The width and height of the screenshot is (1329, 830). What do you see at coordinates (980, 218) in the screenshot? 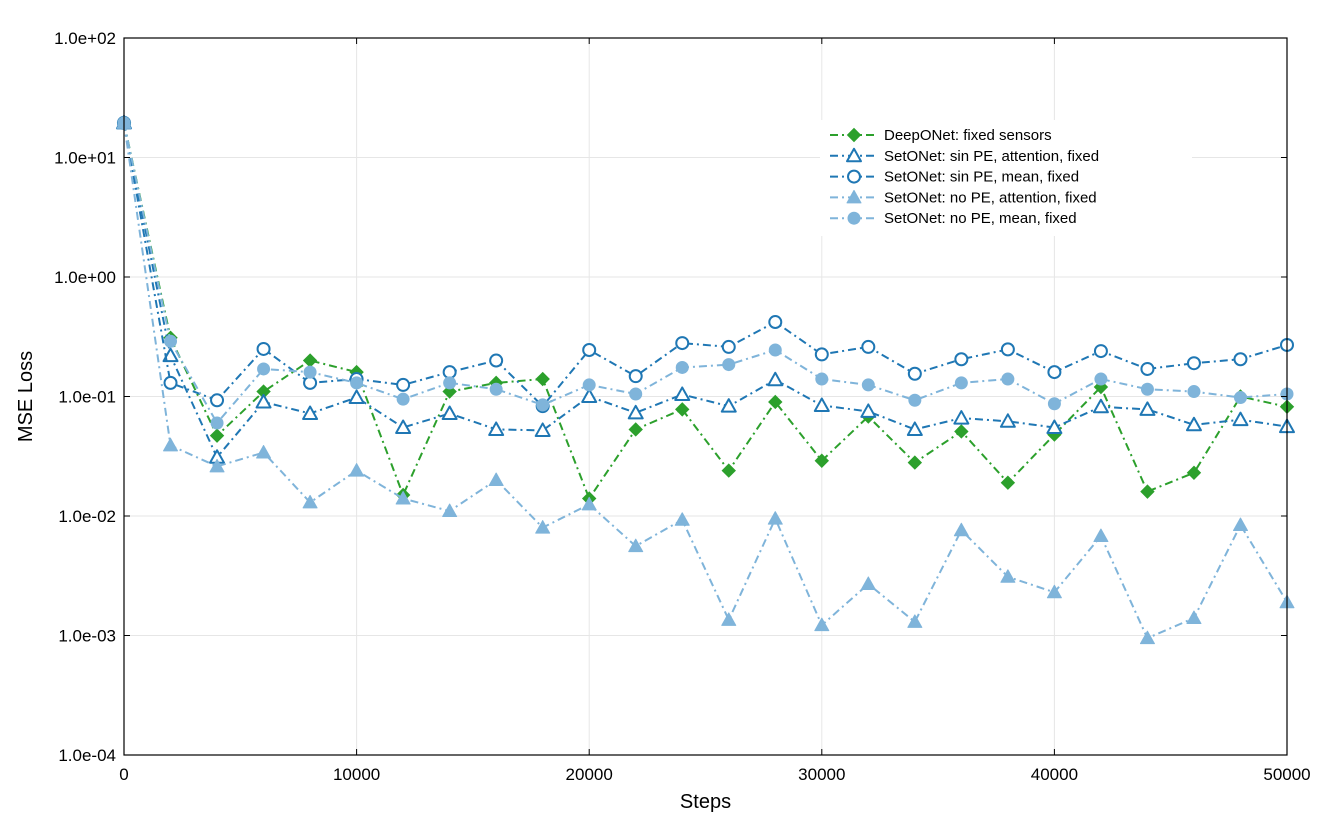
I see `legend-label: SetONet: no PE, mean, fixed` at bounding box center [980, 218].